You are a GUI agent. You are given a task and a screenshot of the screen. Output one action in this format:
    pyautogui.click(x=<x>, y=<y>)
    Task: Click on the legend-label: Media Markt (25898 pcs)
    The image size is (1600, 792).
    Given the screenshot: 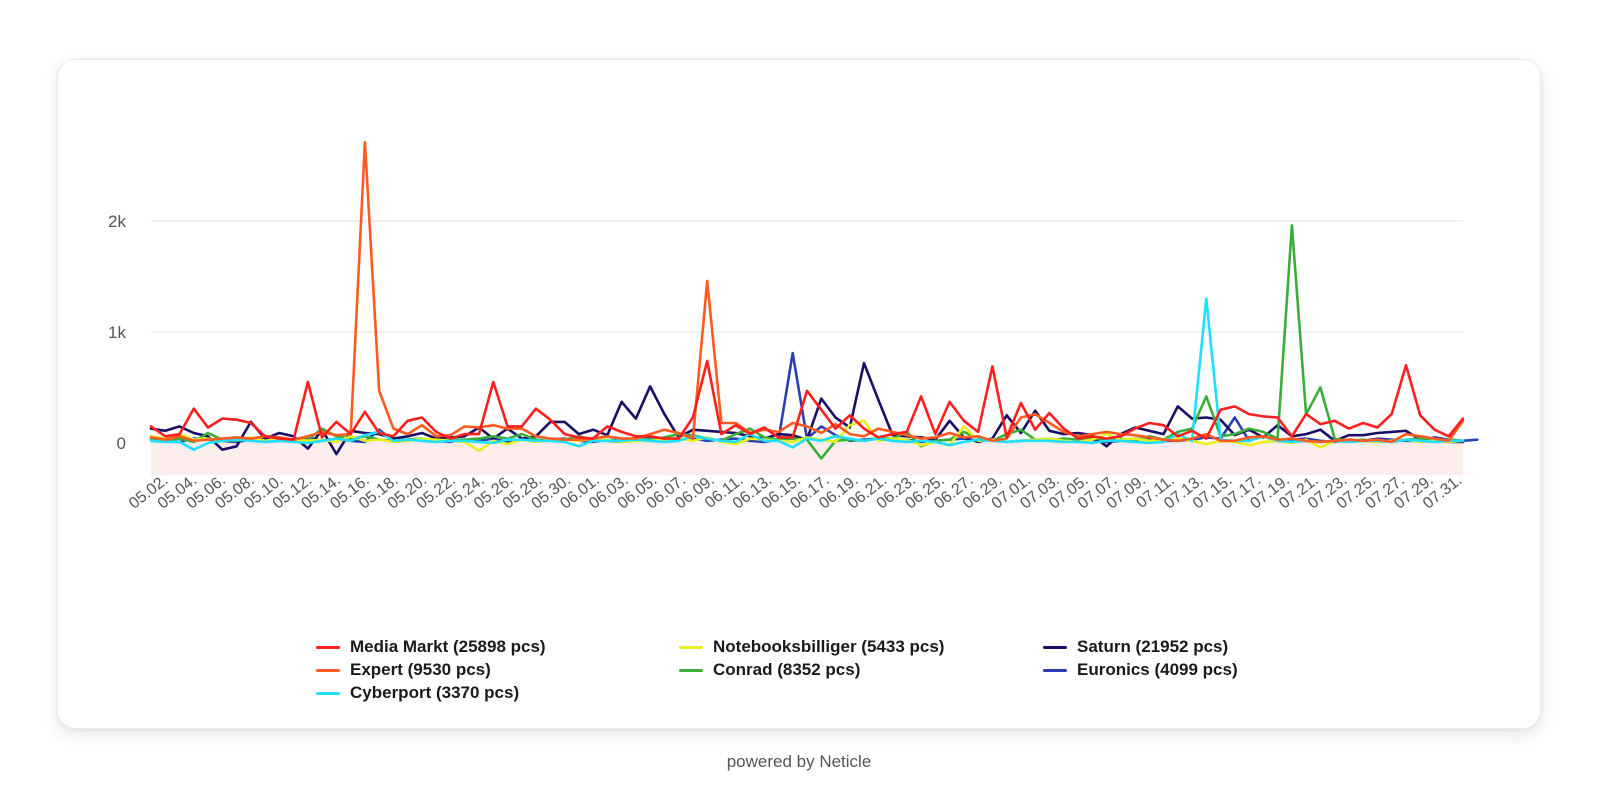 What is the action you would take?
    pyautogui.click(x=448, y=646)
    